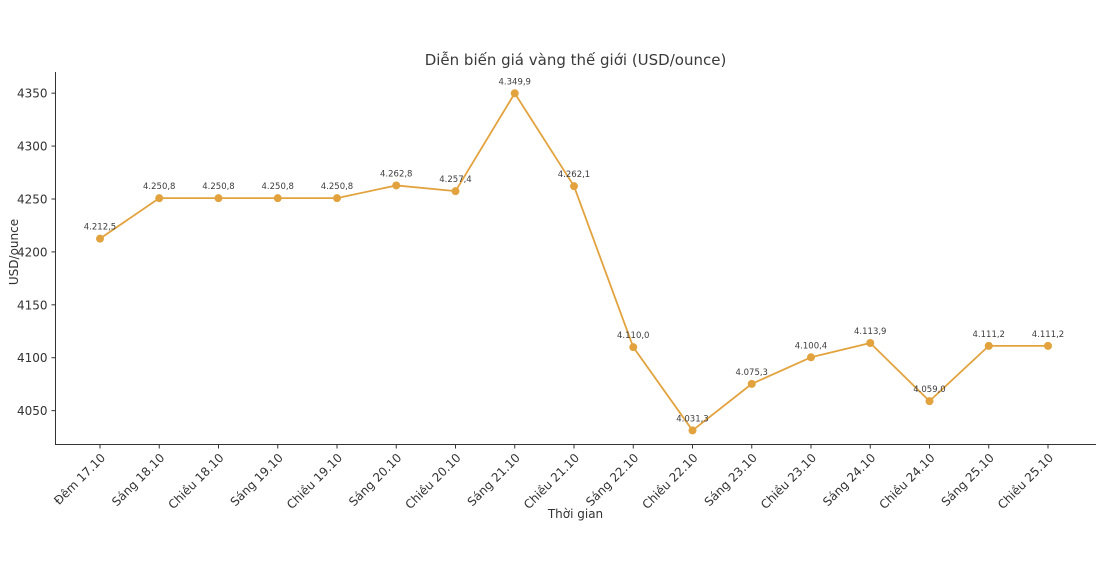 The image size is (1096, 564). I want to click on x-tick-label: Chiều 25.10, so click(1025, 481).